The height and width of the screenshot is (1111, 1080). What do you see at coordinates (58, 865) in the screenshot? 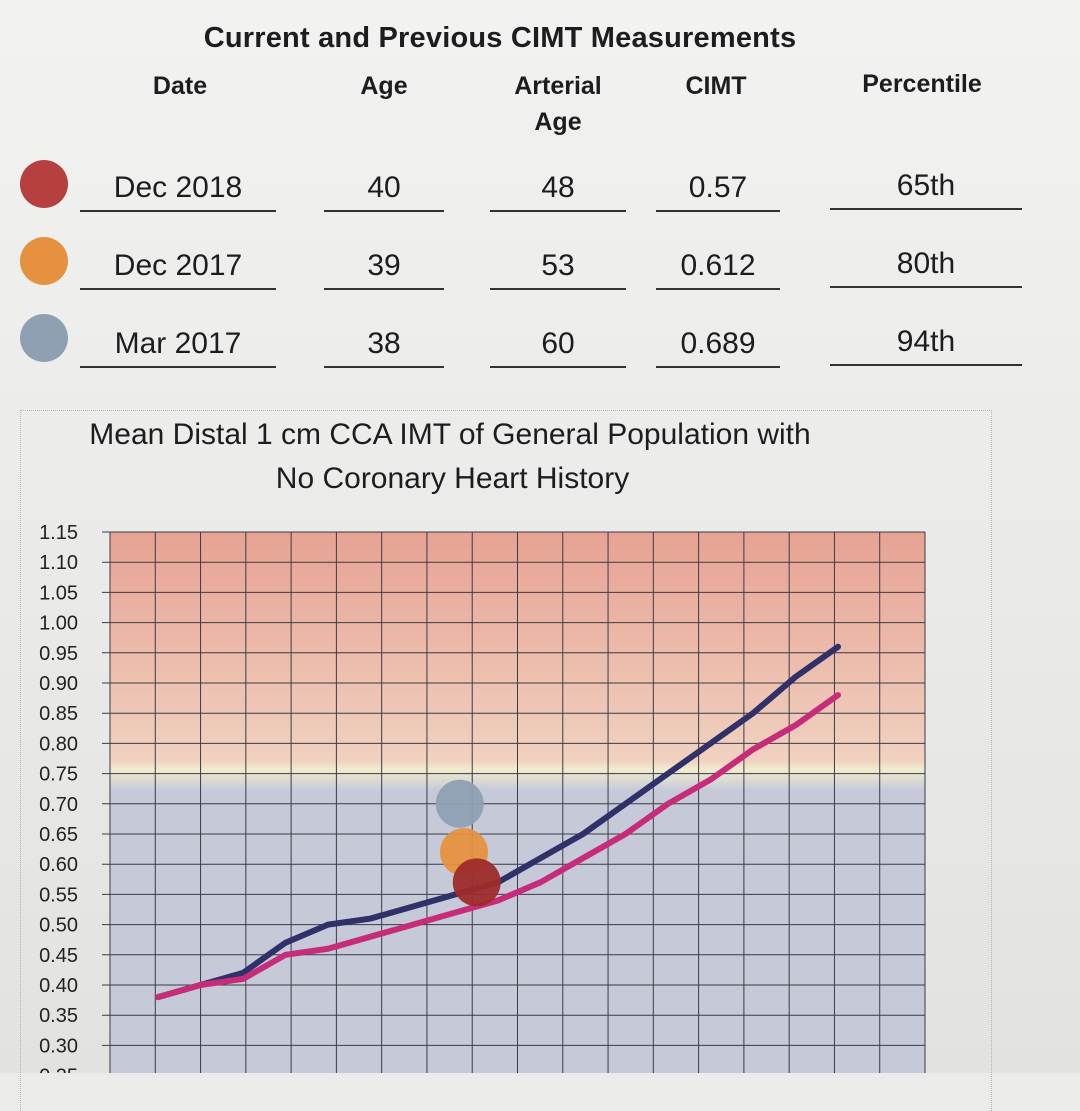
I see `y-tick-label: 0.60` at bounding box center [58, 865].